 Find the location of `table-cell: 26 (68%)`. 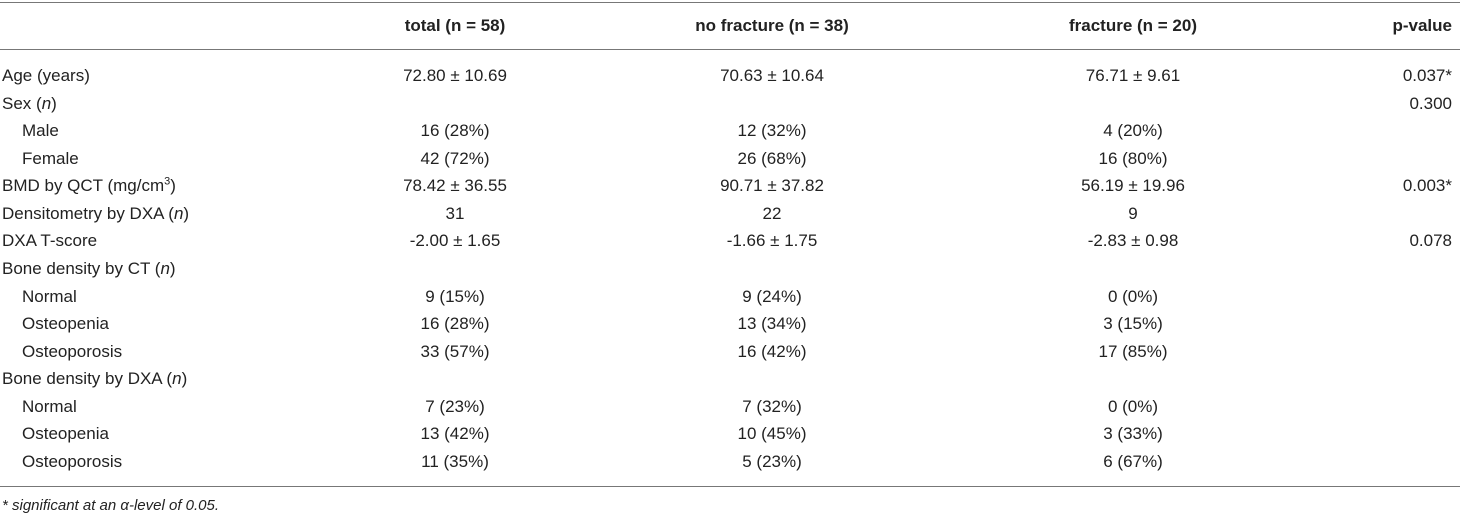

table-cell: 26 (68%) is located at coordinates (772, 158).